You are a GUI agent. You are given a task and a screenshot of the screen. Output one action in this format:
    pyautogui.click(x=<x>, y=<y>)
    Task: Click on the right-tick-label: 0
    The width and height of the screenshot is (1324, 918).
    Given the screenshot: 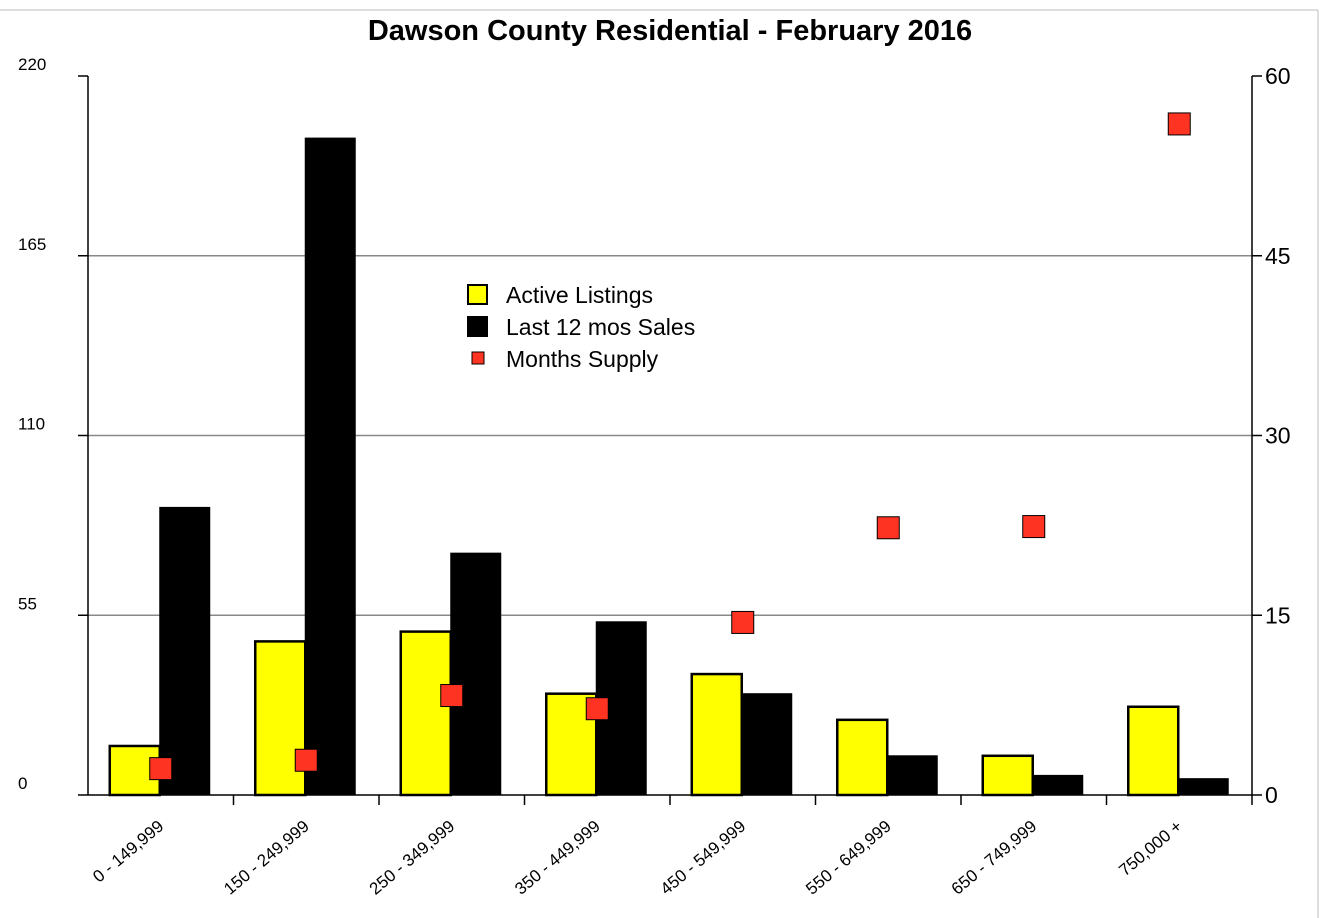 What is the action you would take?
    pyautogui.click(x=1271, y=795)
    